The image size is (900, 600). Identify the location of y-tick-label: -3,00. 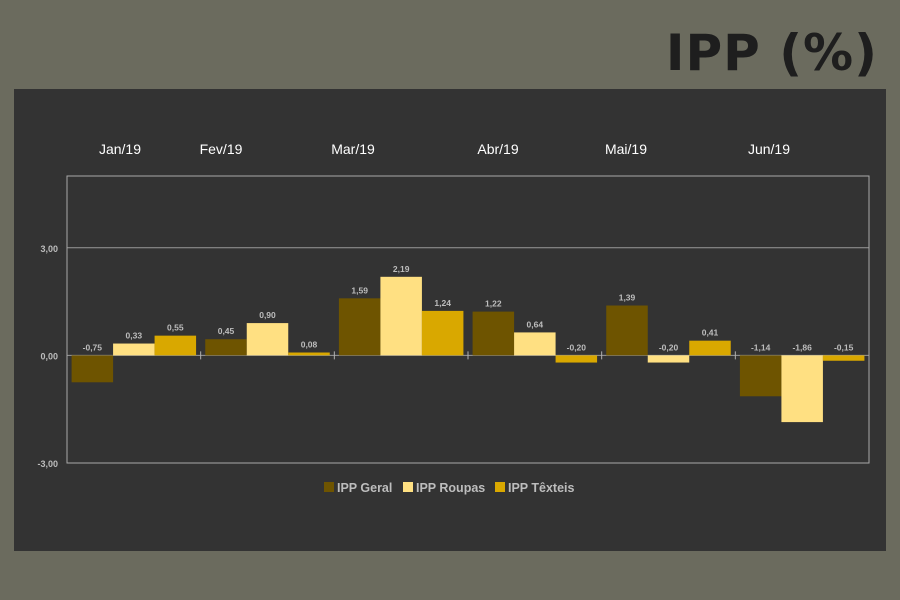
(47, 464).